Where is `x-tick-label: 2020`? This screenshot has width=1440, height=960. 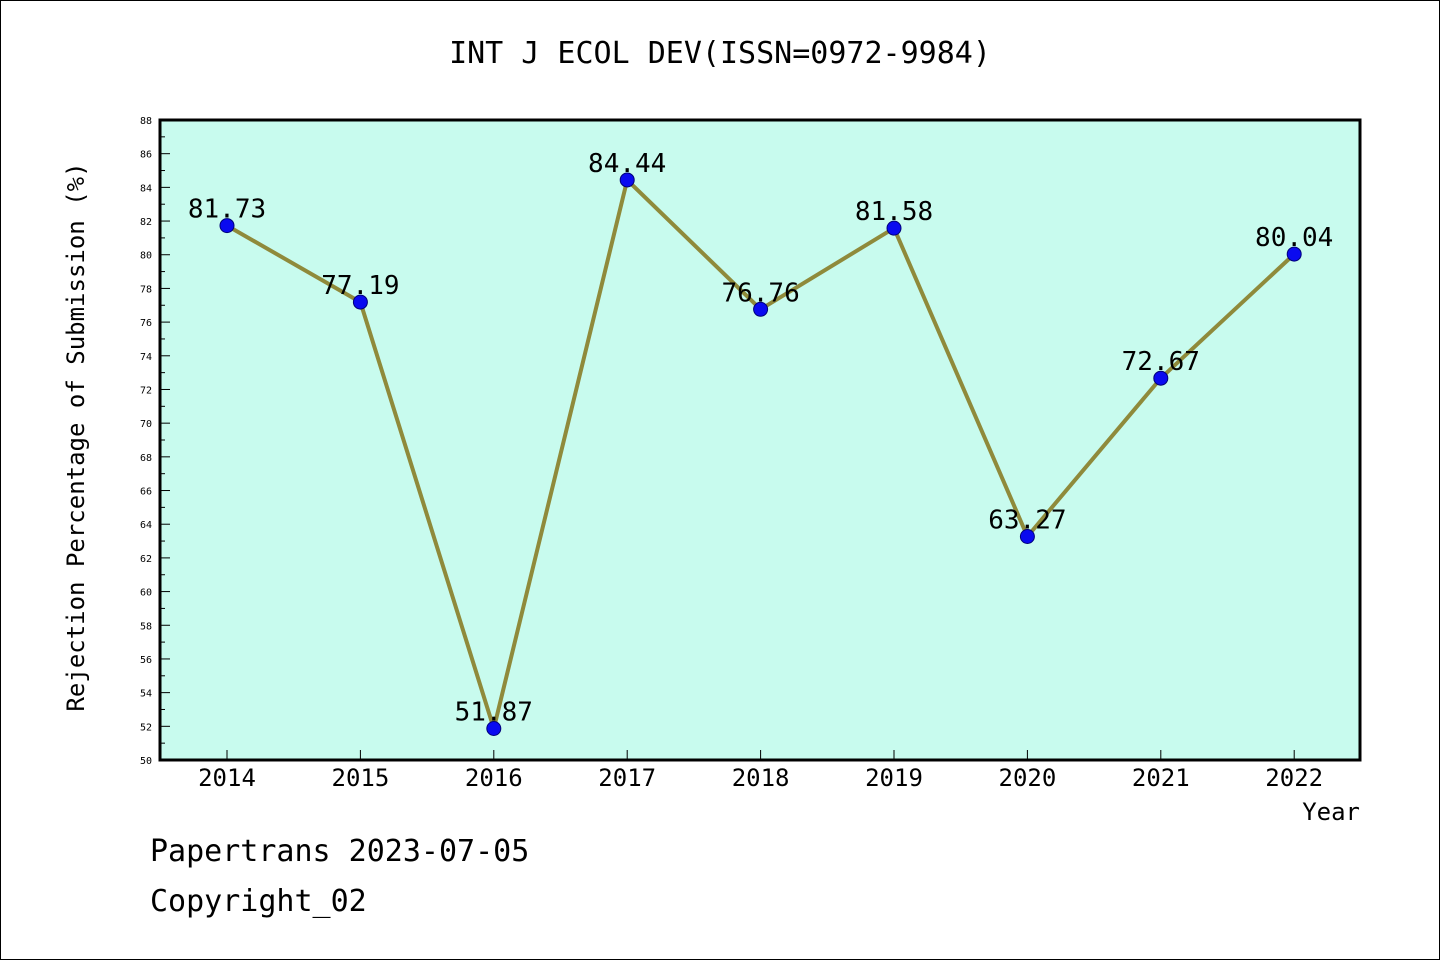 x-tick-label: 2020 is located at coordinates (1028, 778).